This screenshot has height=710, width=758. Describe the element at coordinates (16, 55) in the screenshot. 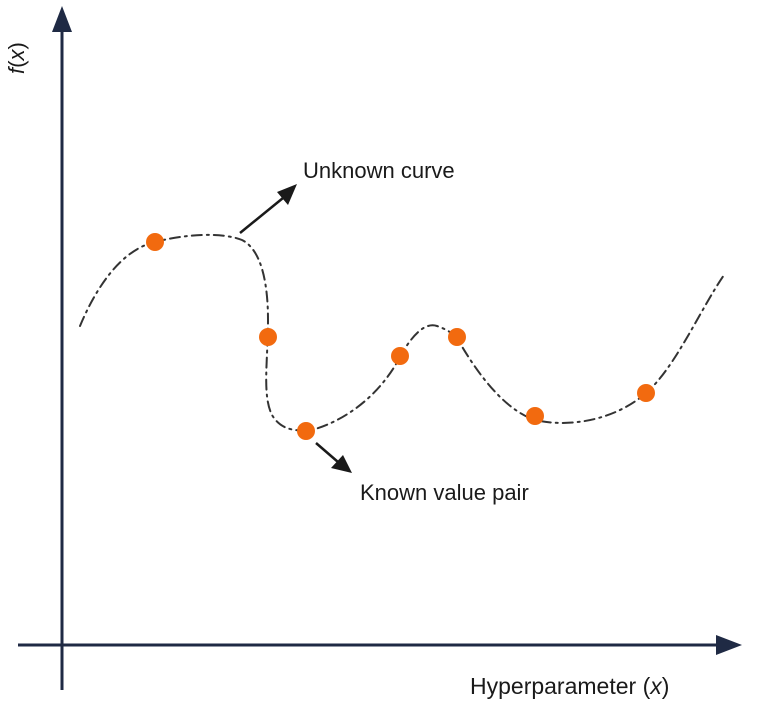

I see `y-axis-title-variable: x` at that location.